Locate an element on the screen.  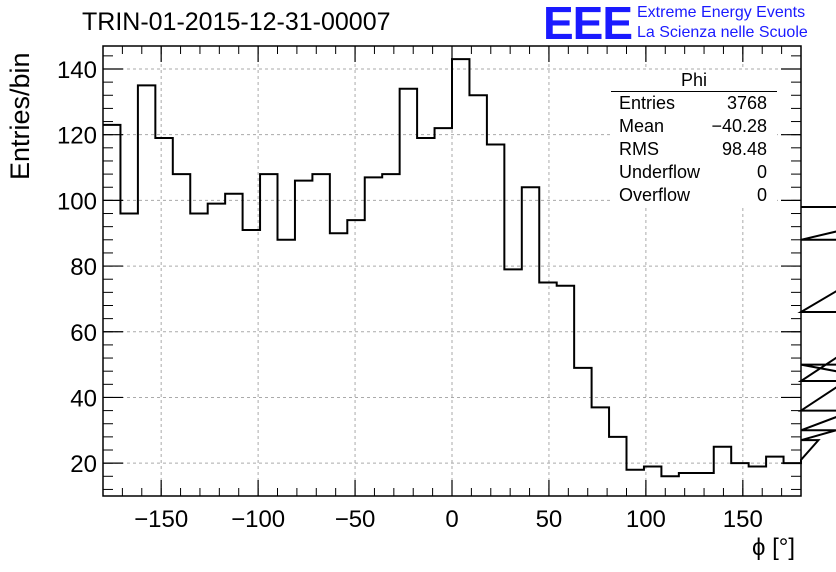
logo-line-2: La Scienza nelle Scuole is located at coordinates (722, 32).